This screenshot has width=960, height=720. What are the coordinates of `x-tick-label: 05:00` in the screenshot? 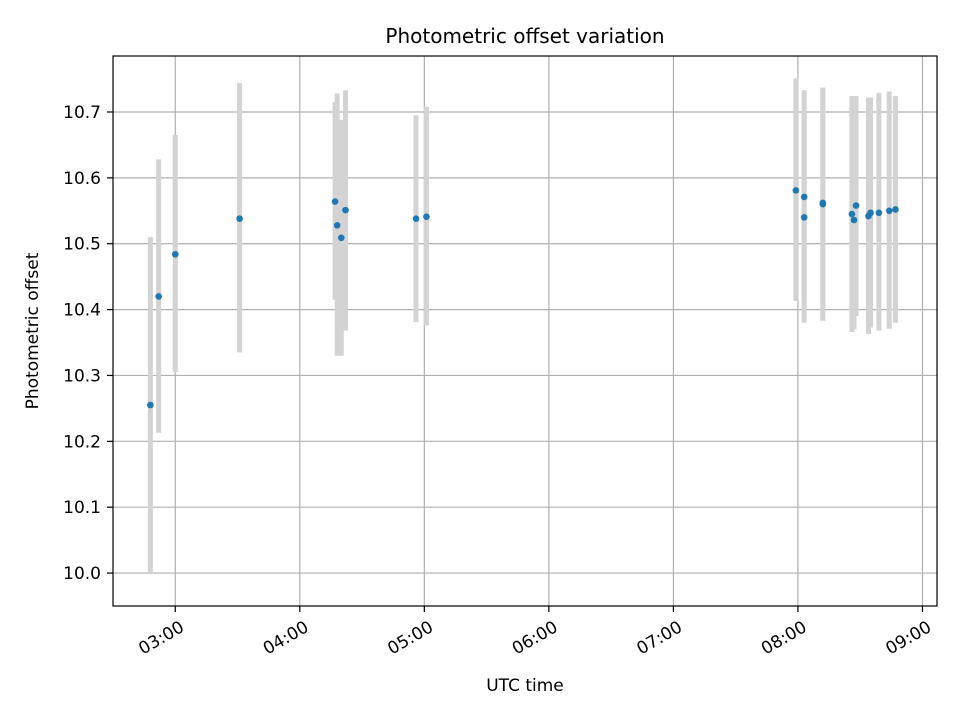 It's located at (410, 638).